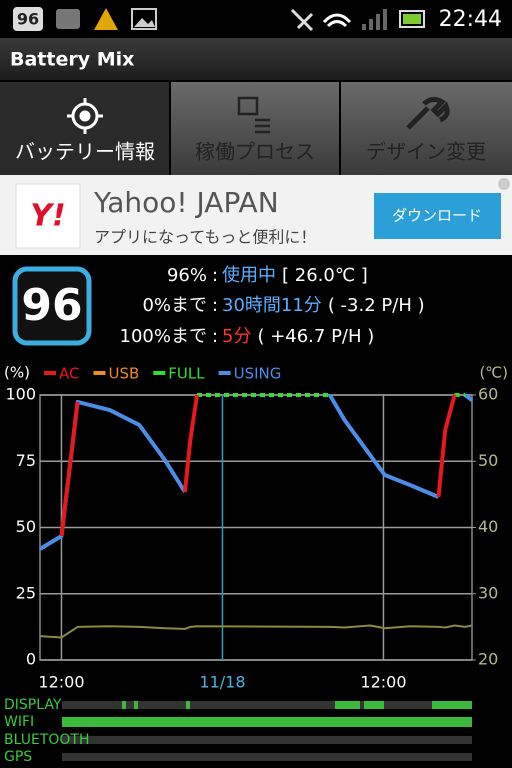 The width and height of the screenshot is (512, 768). I want to click on y-tick-label: 50, so click(26, 526).